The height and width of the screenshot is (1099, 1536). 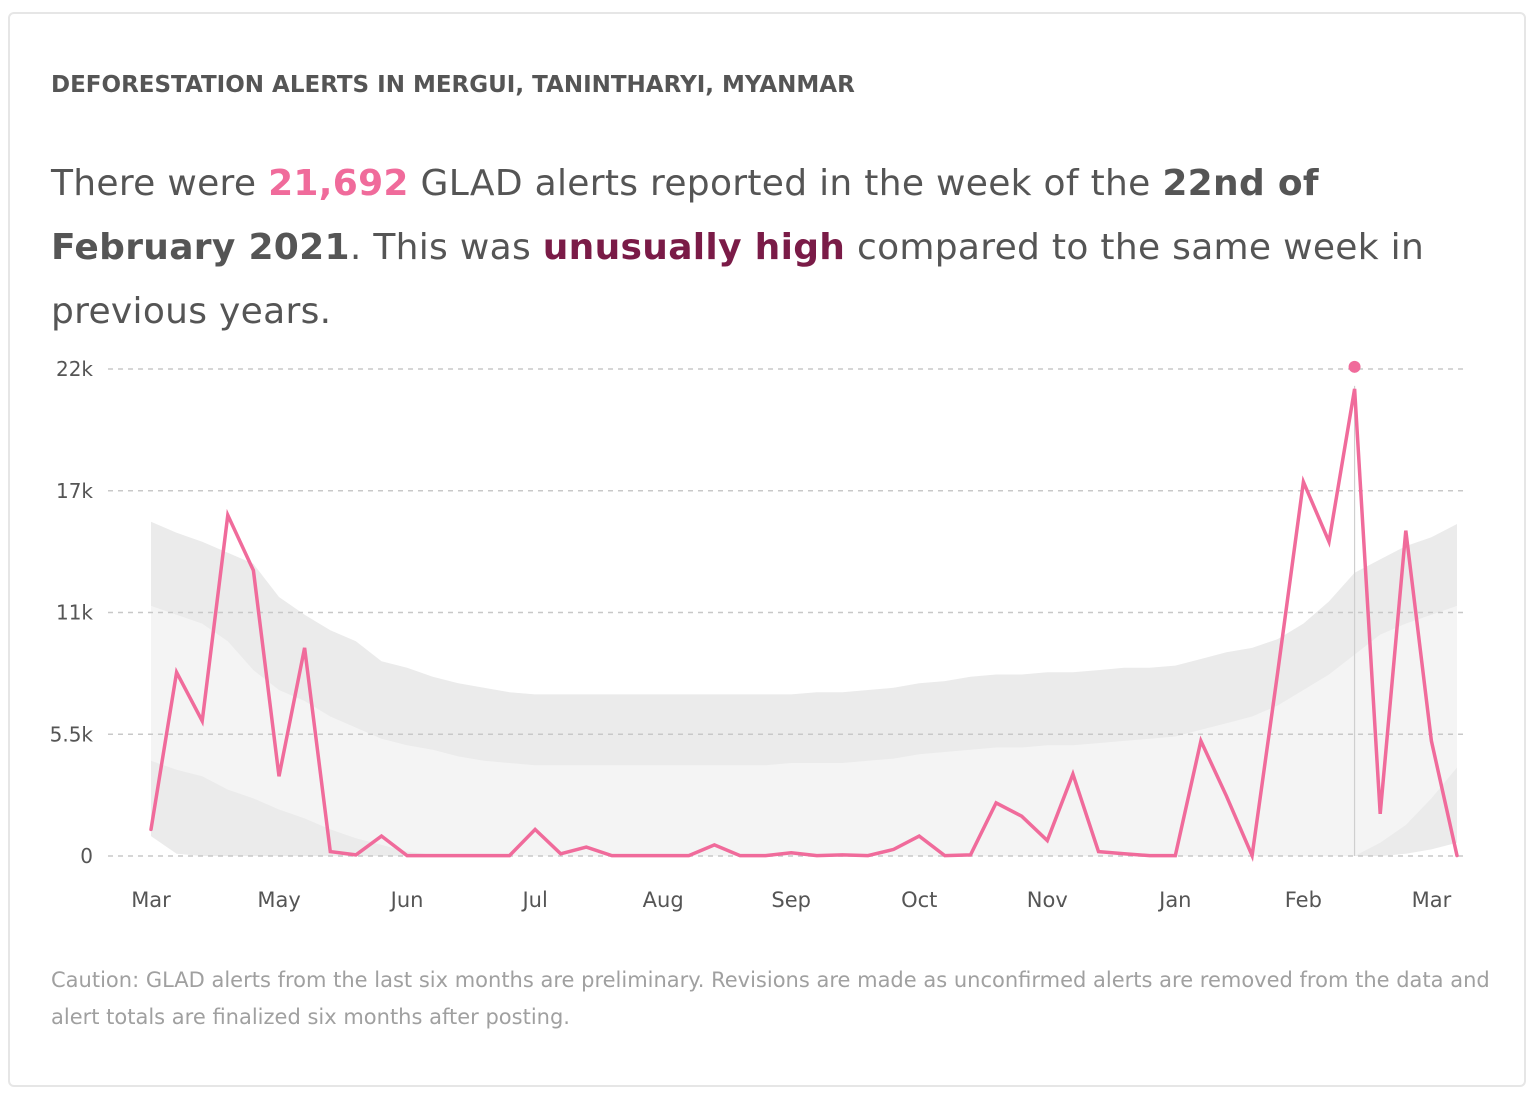 What do you see at coordinates (86, 856) in the screenshot?
I see `y-tick-label: 0` at bounding box center [86, 856].